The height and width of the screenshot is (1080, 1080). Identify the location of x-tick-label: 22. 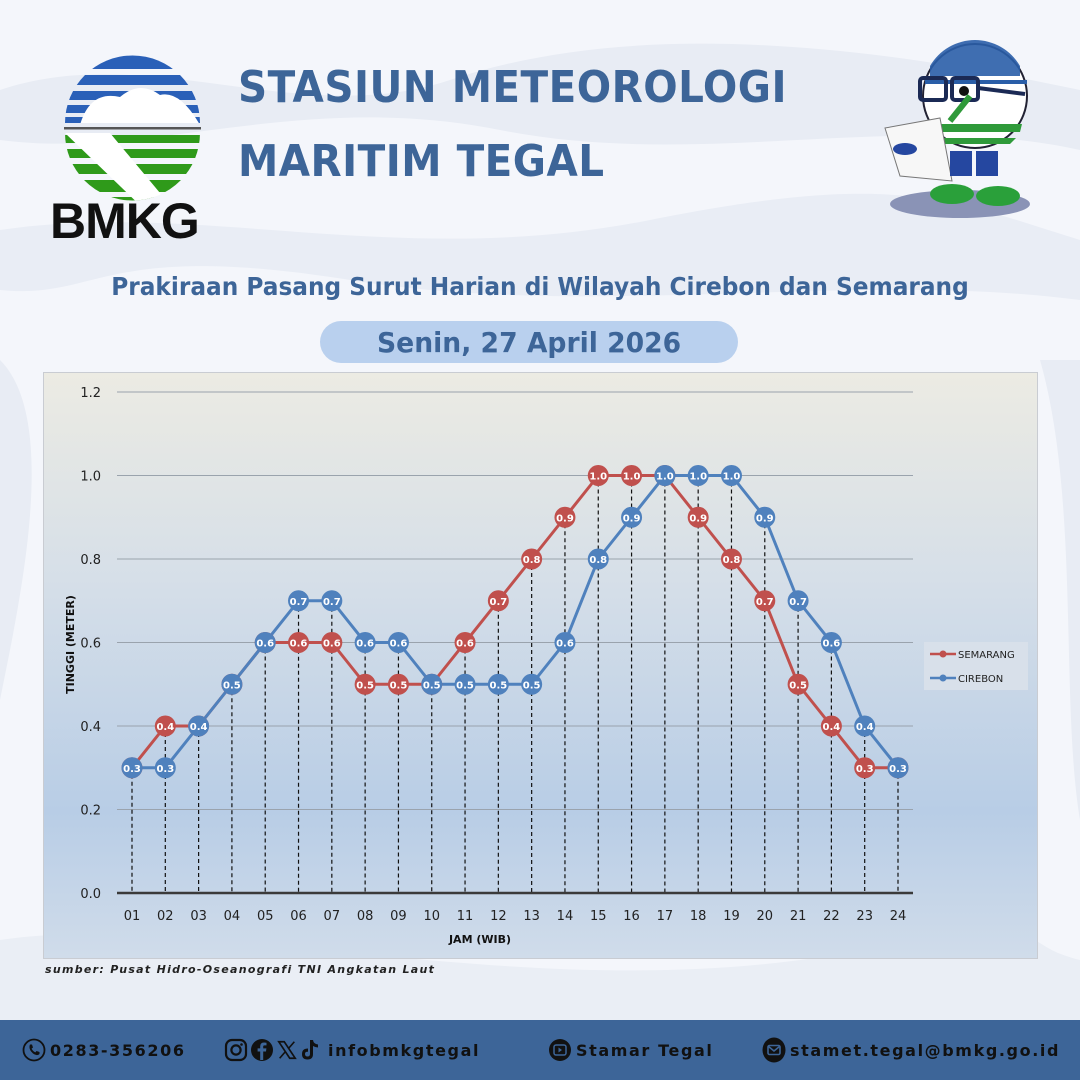
(831, 916).